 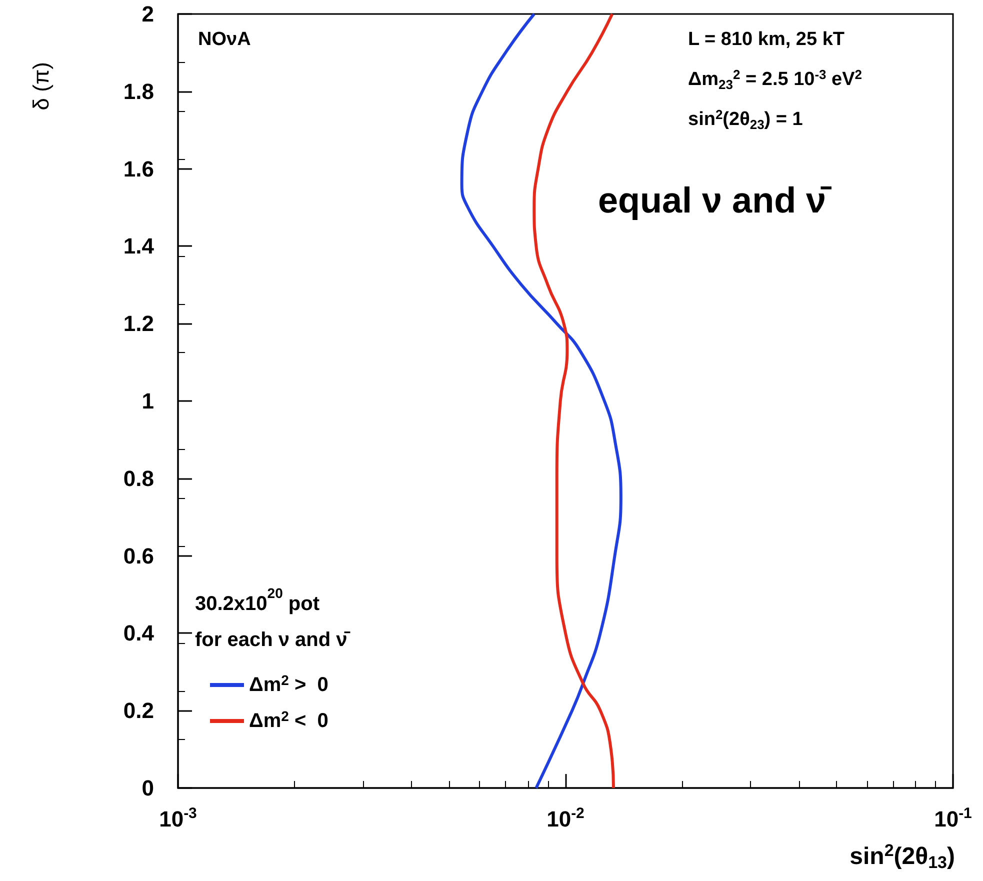 I want to click on annotation: L = 810 km, 25 kT, so click(x=766, y=39).